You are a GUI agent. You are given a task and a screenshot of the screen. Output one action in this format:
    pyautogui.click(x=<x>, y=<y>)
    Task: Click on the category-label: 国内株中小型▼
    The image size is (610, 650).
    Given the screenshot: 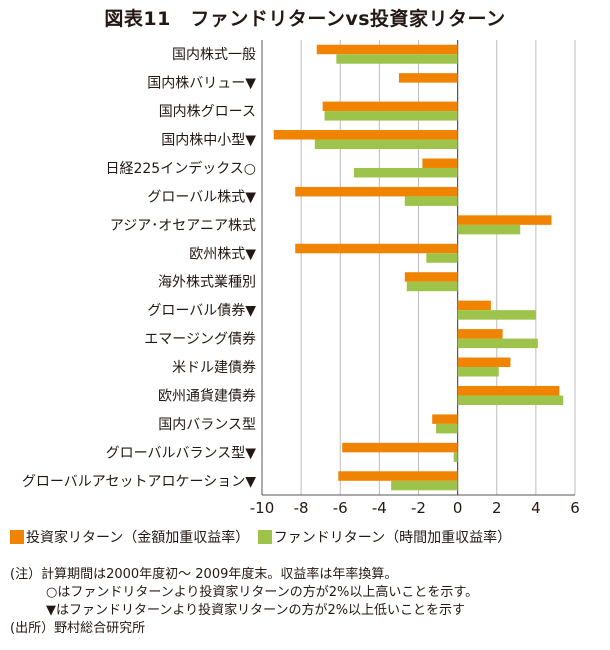 What is the action you would take?
    pyautogui.click(x=208, y=141)
    